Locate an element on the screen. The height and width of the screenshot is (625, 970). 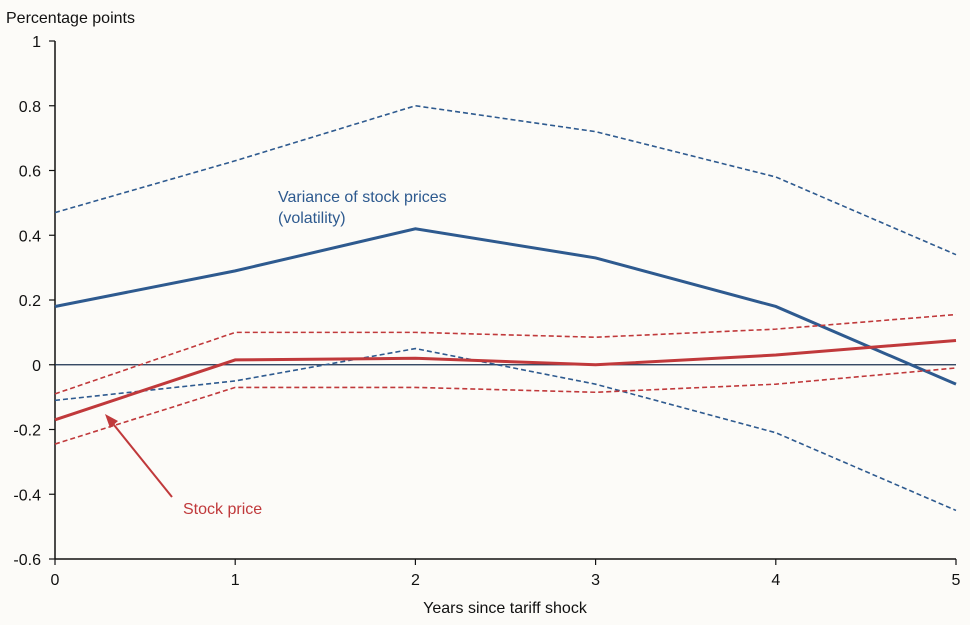
x-tick-label: 5 is located at coordinates (956, 580).